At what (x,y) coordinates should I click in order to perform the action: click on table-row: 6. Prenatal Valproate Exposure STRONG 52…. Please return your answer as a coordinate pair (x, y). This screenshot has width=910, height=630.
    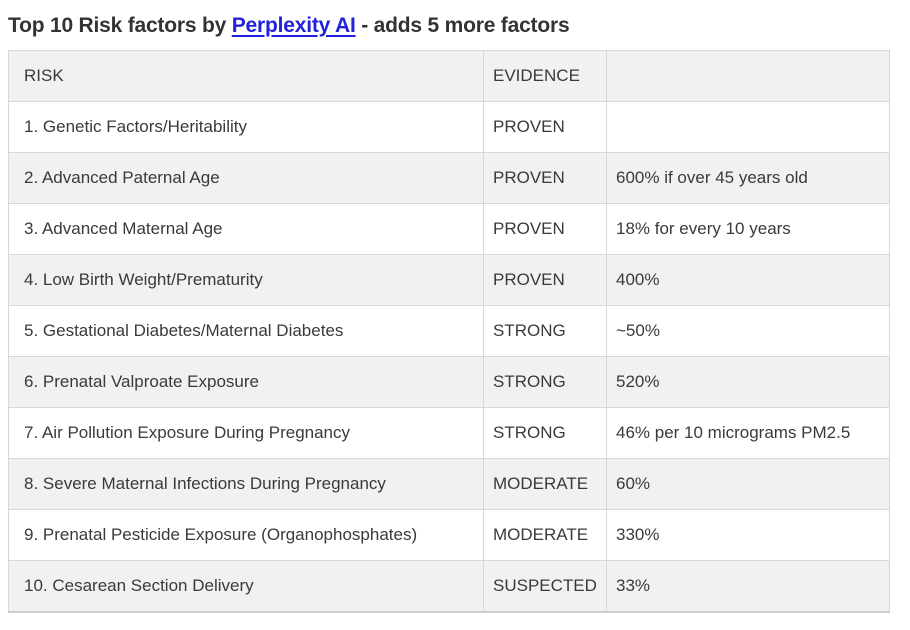
    Looking at the image, I should click on (449, 382).